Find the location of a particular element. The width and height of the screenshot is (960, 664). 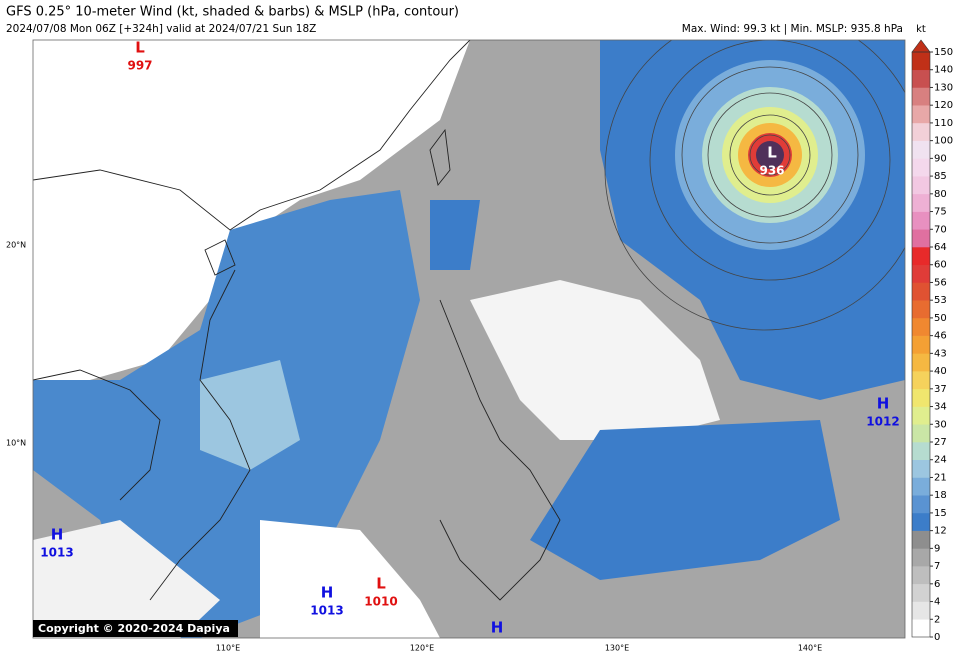

colorbar-tick-label: 75 is located at coordinates (940, 212).